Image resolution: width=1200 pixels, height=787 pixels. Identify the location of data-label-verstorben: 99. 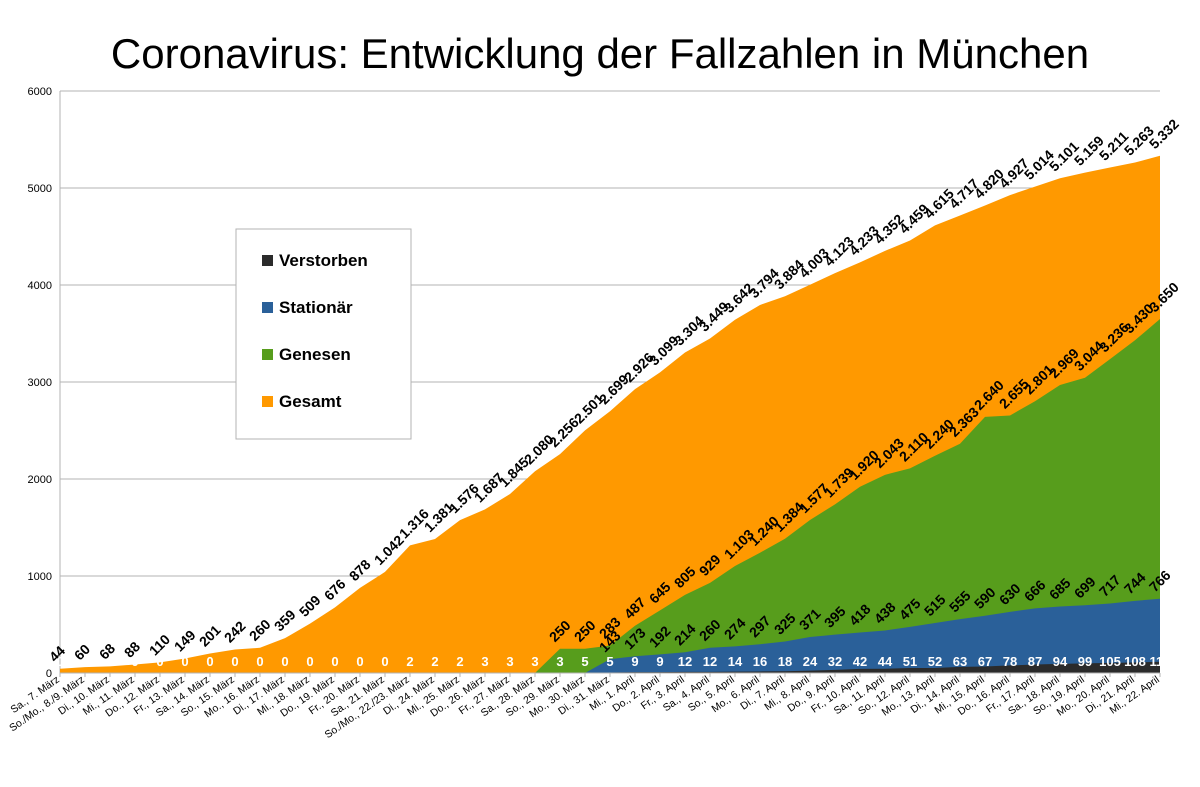
(1085, 661).